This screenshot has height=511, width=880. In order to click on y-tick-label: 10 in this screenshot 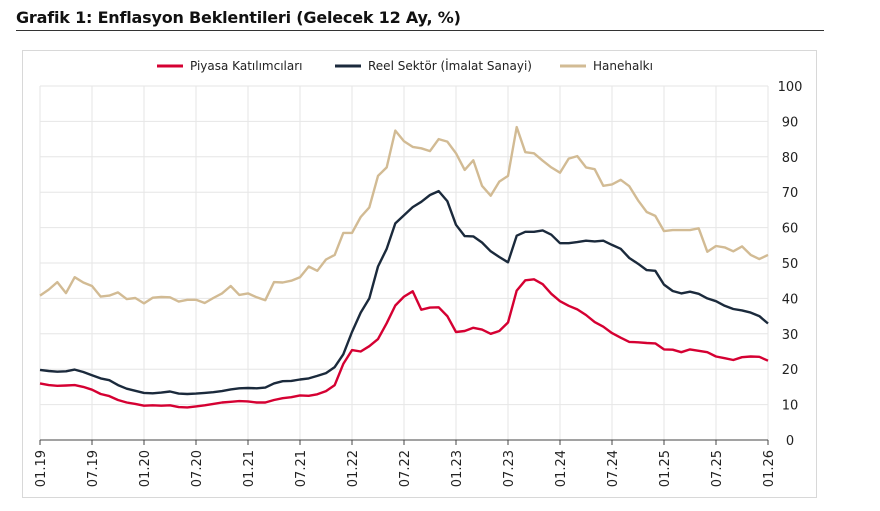, I will do `click(790, 406)`.